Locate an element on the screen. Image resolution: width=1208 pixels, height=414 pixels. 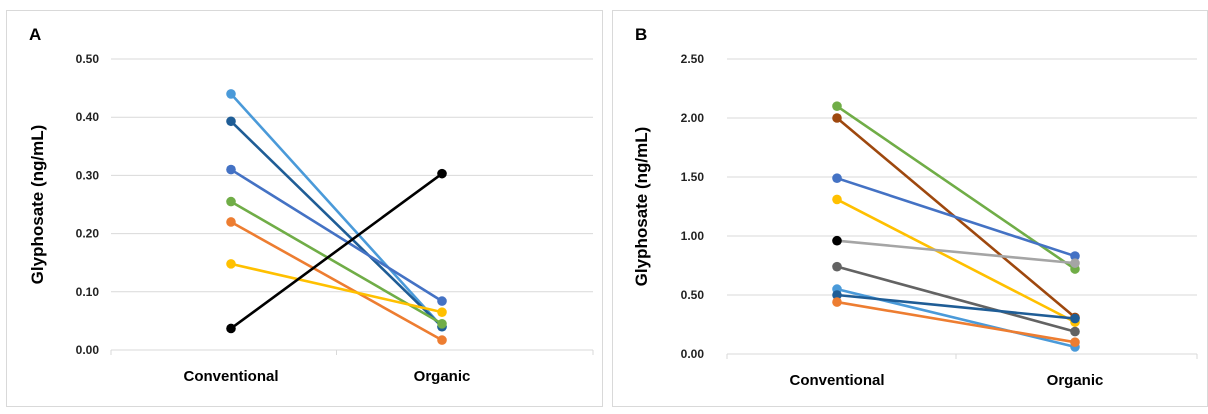
y-tick-label: 1.00 is located at coordinates (693, 236).